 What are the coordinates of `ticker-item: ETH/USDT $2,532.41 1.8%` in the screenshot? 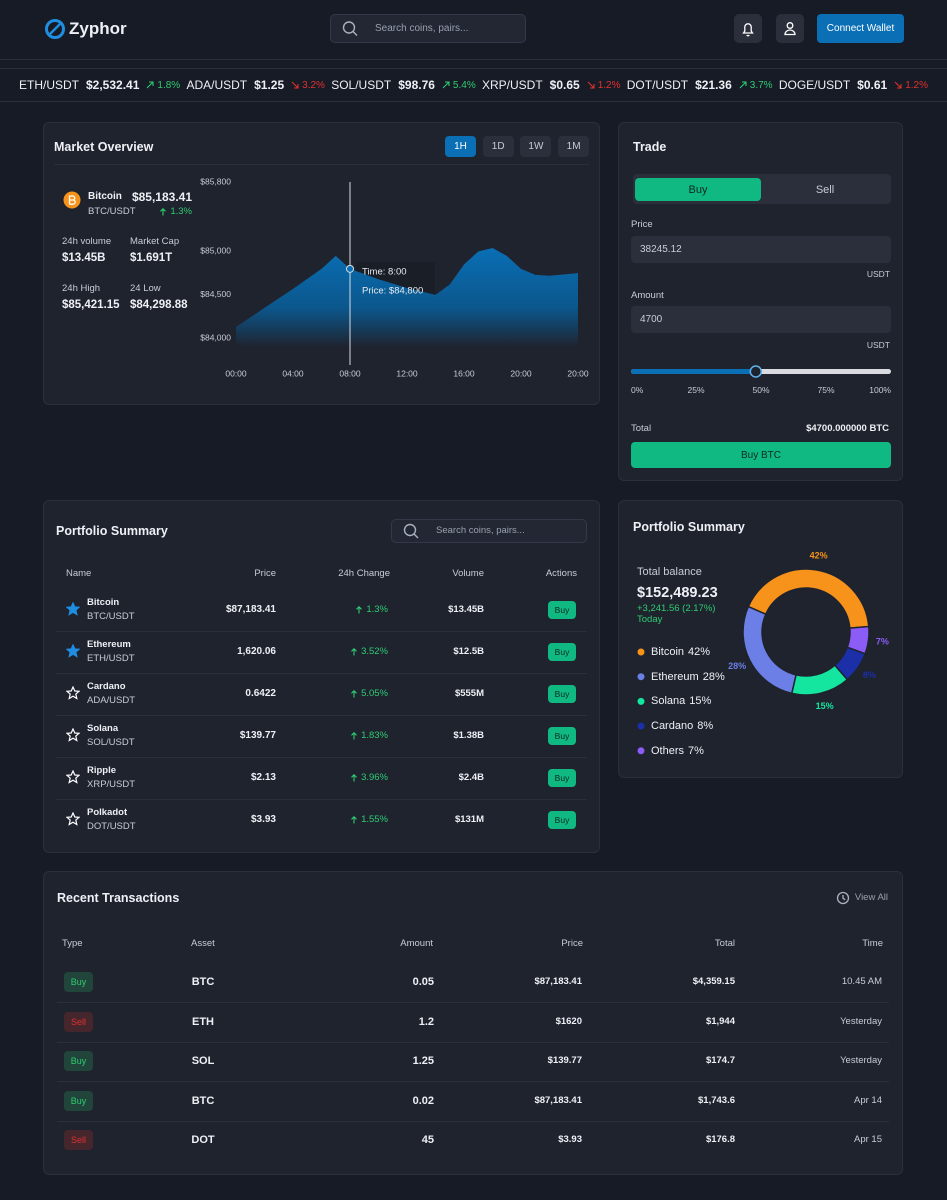 It's located at (99, 85).